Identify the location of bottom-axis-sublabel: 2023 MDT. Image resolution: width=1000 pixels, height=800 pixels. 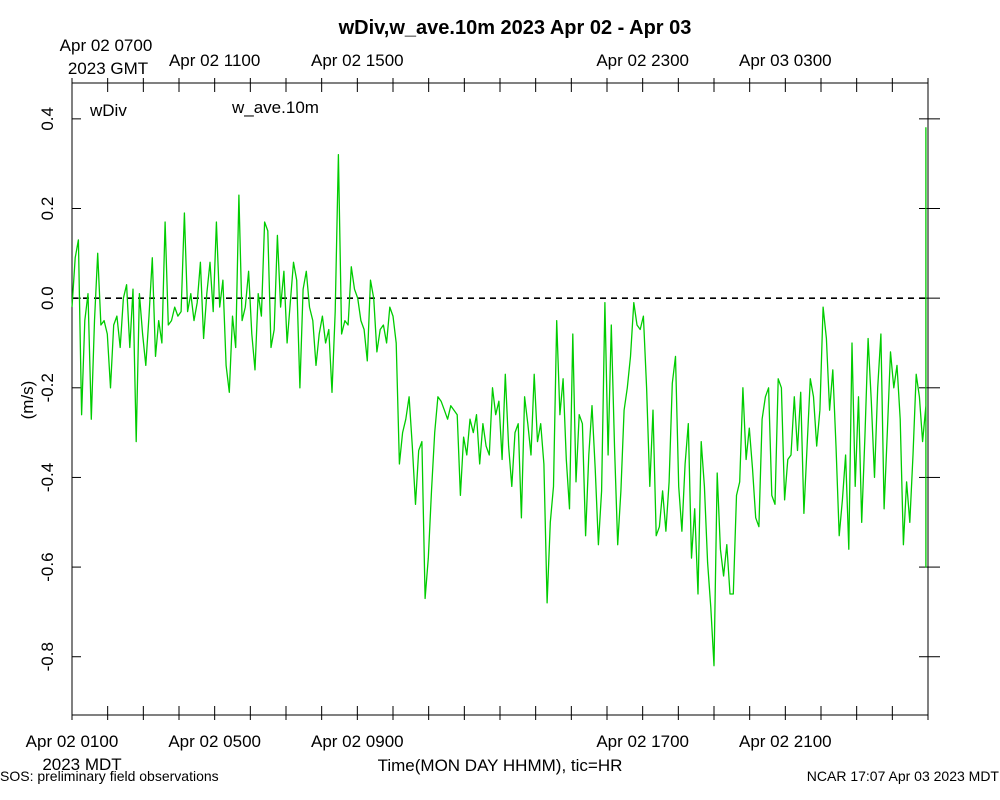
(81, 764).